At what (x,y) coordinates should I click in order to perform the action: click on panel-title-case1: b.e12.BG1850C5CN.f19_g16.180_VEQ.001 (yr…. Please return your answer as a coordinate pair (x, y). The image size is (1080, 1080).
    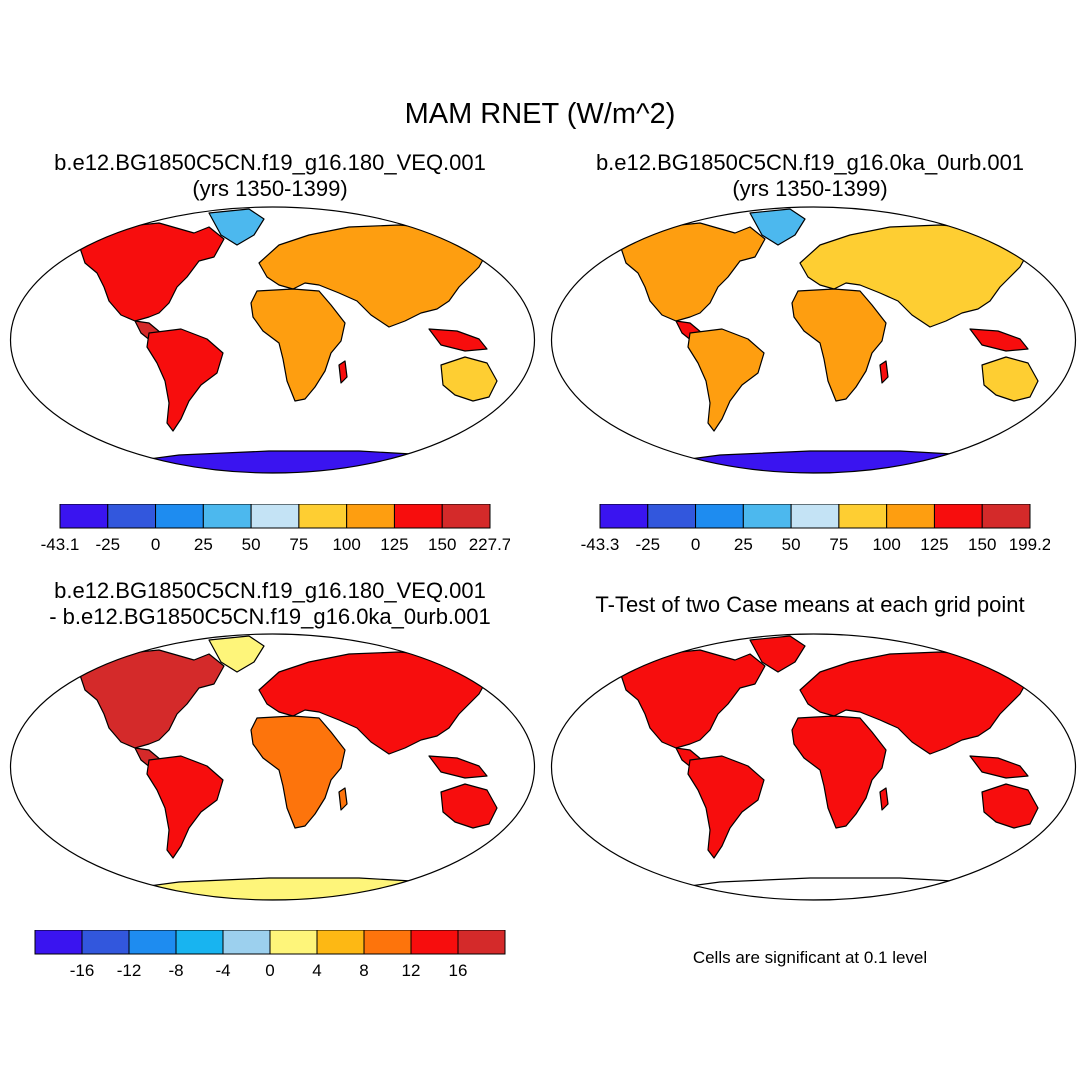
    Looking at the image, I should click on (270, 176).